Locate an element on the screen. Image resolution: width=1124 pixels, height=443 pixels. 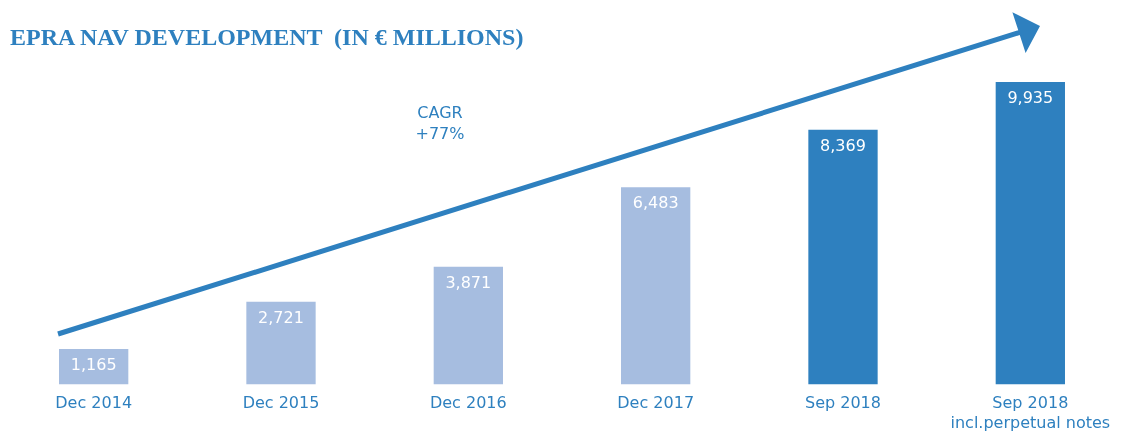
x-tick-label: Dec 2014 is located at coordinates (94, 403).